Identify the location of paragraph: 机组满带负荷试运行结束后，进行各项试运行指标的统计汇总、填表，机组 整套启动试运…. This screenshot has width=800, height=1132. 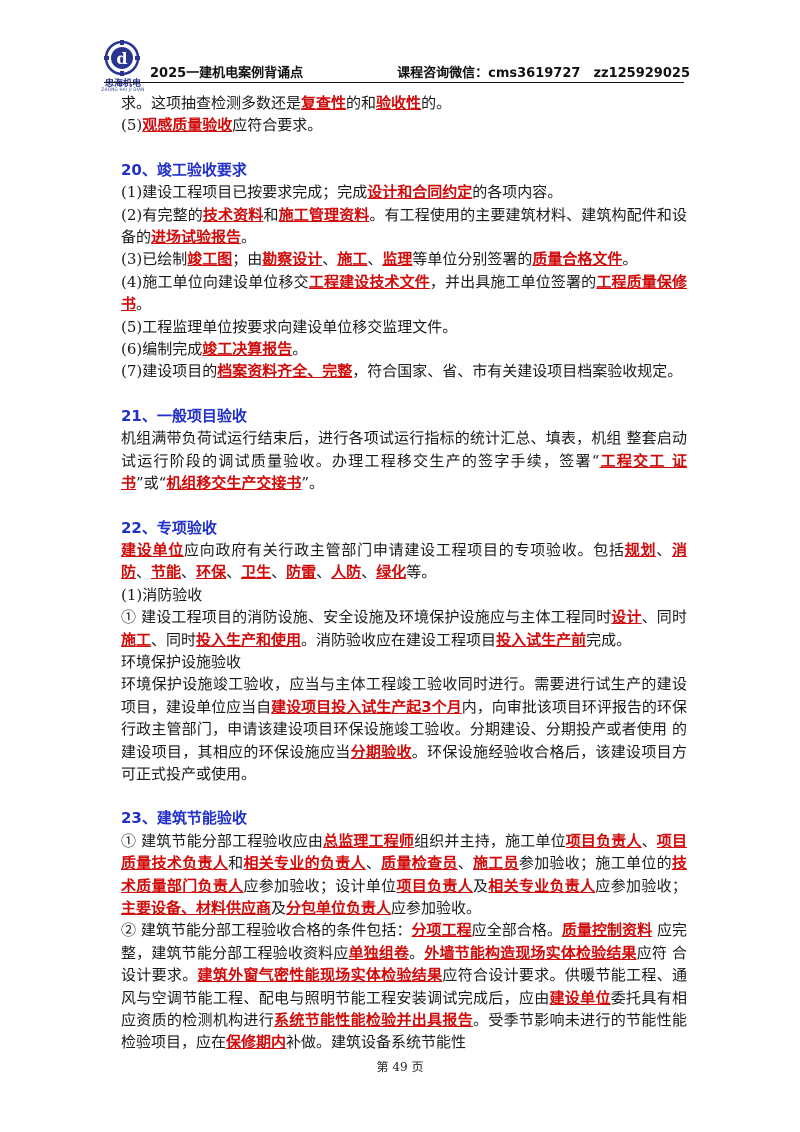
(404, 460).